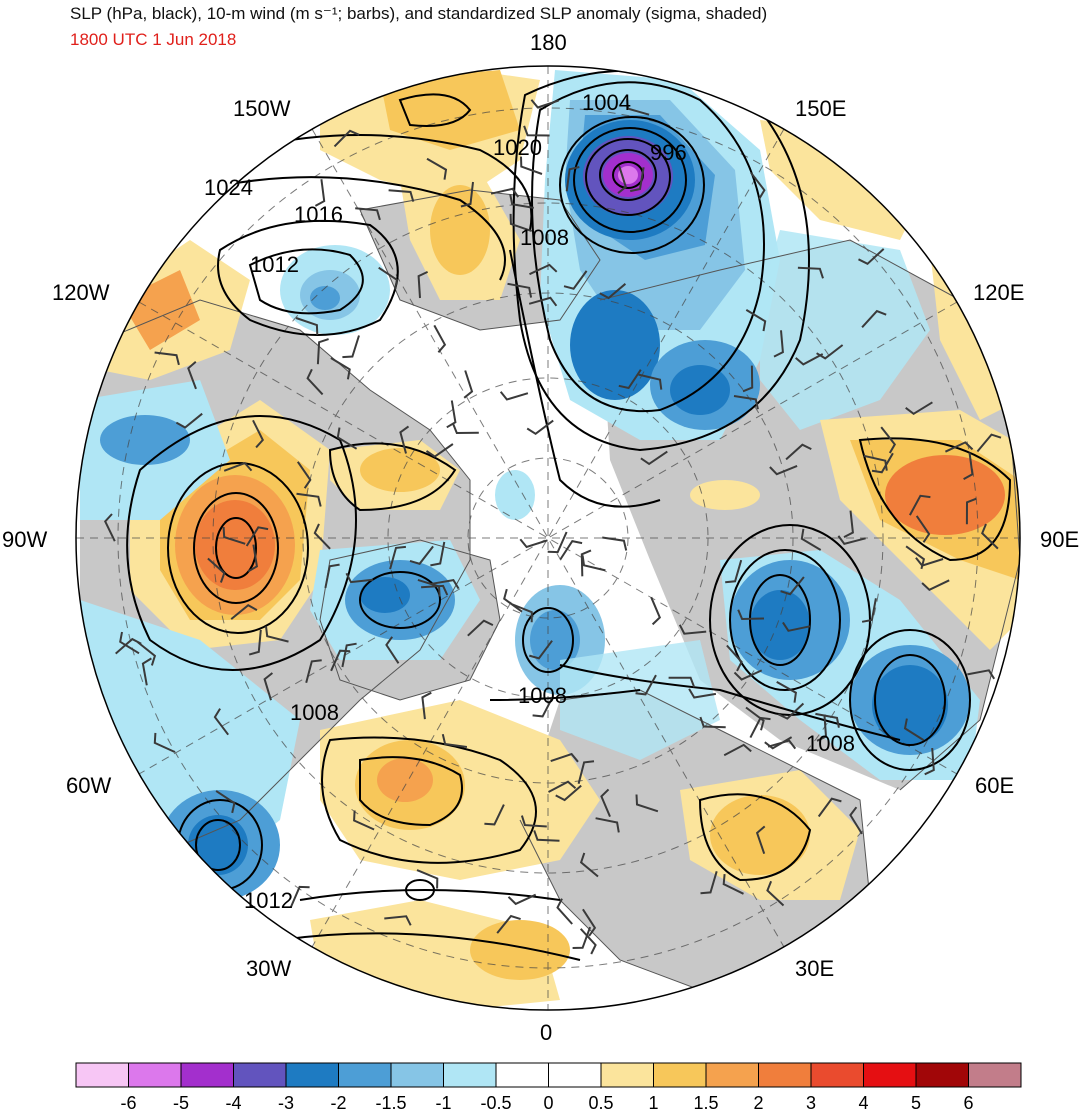 The image size is (1088, 1112). What do you see at coordinates (700, 390) in the screenshot?
I see `anomaly-neg-siberia-c` at bounding box center [700, 390].